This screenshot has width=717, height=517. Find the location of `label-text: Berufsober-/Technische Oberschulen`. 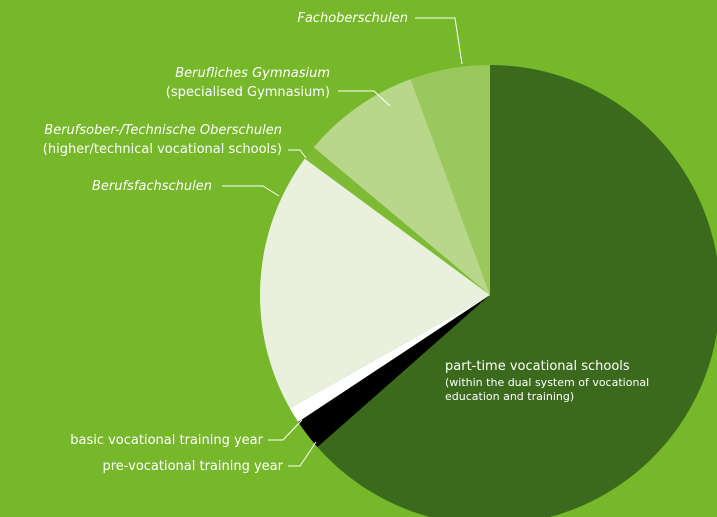

label-text: Berufsober-/Technische Oberschulen is located at coordinates (163, 130).